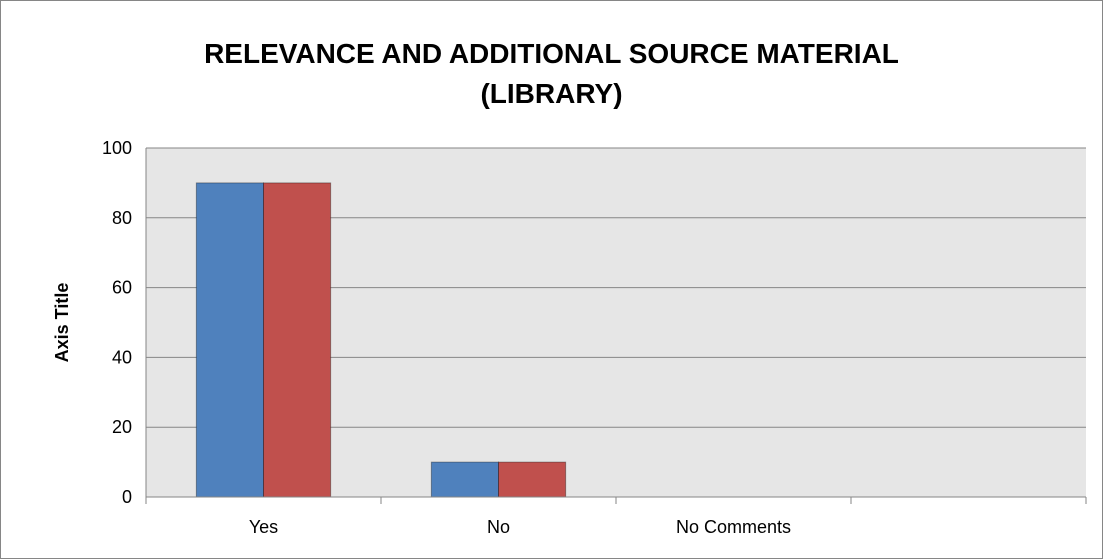 Image resolution: width=1103 pixels, height=559 pixels. I want to click on bar-series1-no, so click(465, 479).